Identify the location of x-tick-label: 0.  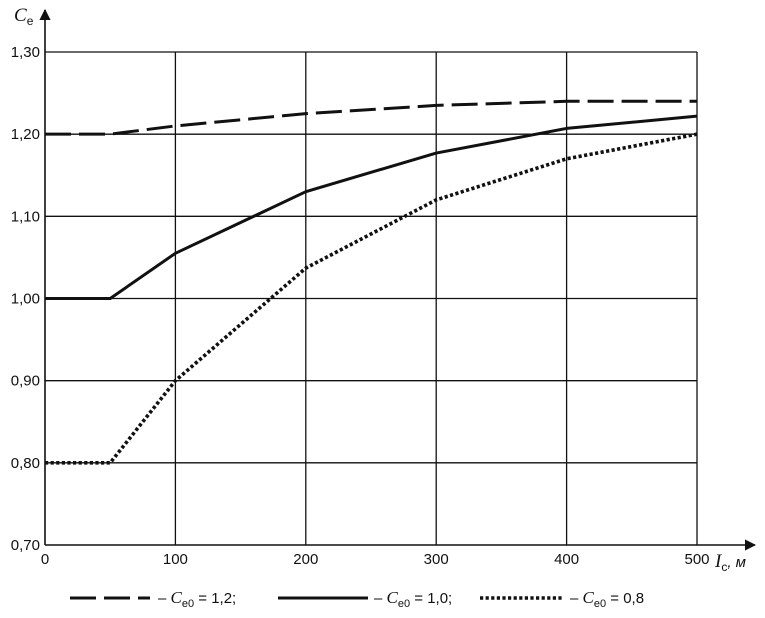
(45, 559).